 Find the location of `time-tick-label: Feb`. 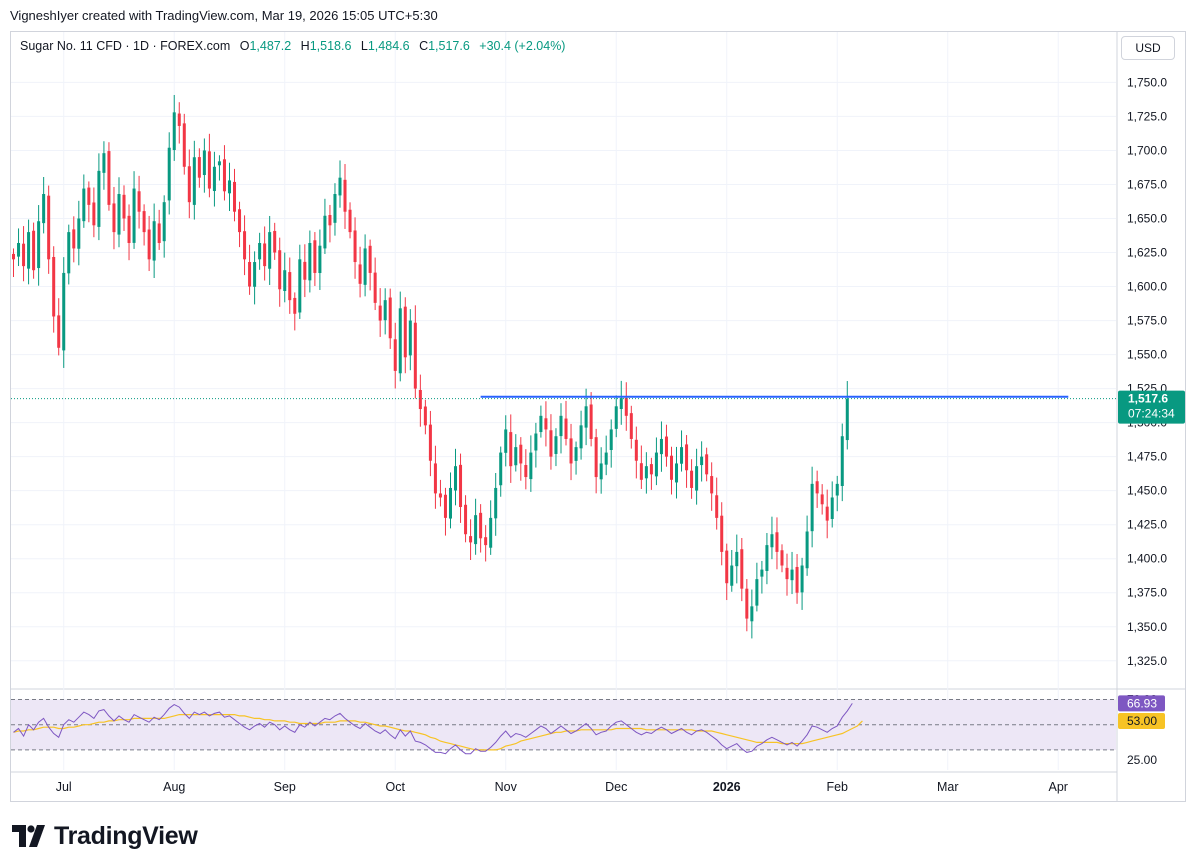

time-tick-label: Feb is located at coordinates (837, 787).